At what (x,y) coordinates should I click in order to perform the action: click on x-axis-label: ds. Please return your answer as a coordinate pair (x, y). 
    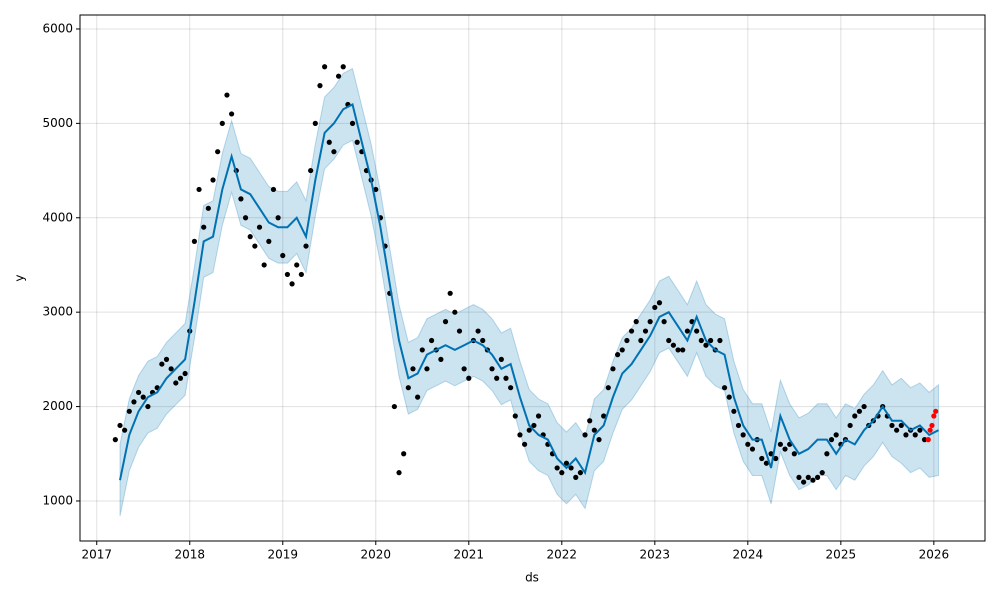
    Looking at the image, I should click on (532, 578).